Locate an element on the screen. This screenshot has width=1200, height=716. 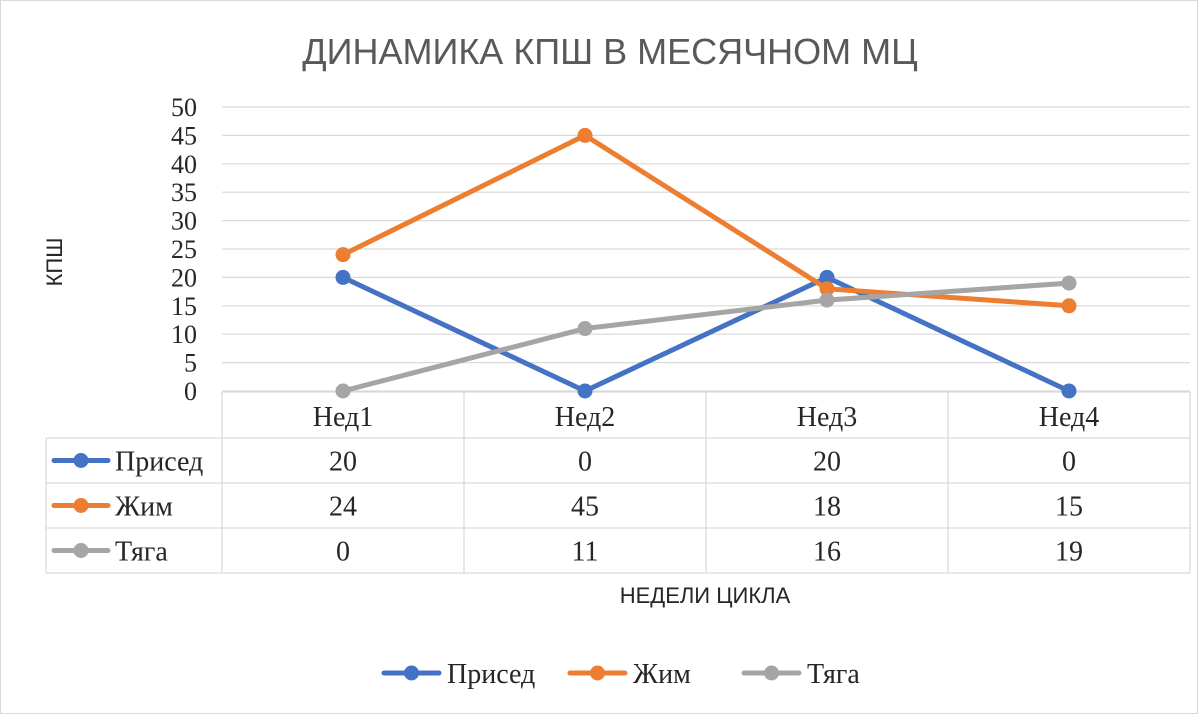
y-tick-label: 40 is located at coordinates (184, 164).